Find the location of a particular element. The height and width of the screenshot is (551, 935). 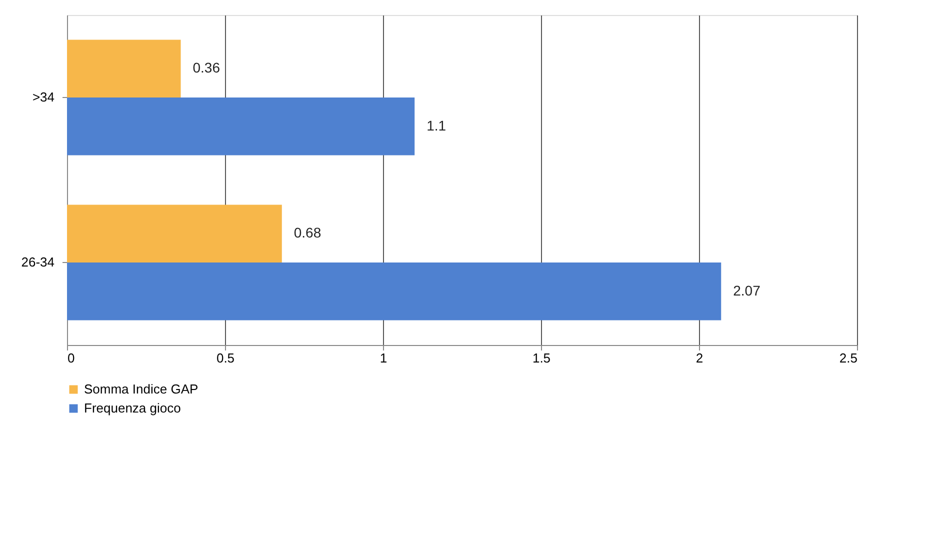

y-tick-label: >34 is located at coordinates (43, 97).